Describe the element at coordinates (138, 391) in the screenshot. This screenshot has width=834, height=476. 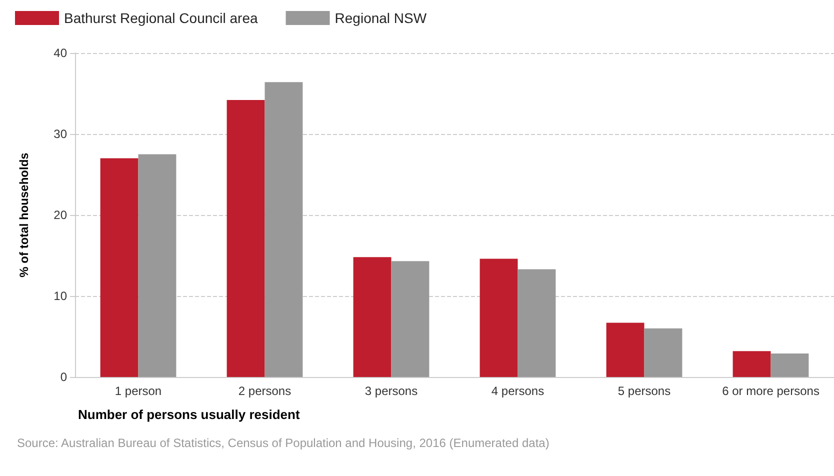
I see `x-tick-label: 1 person` at that location.